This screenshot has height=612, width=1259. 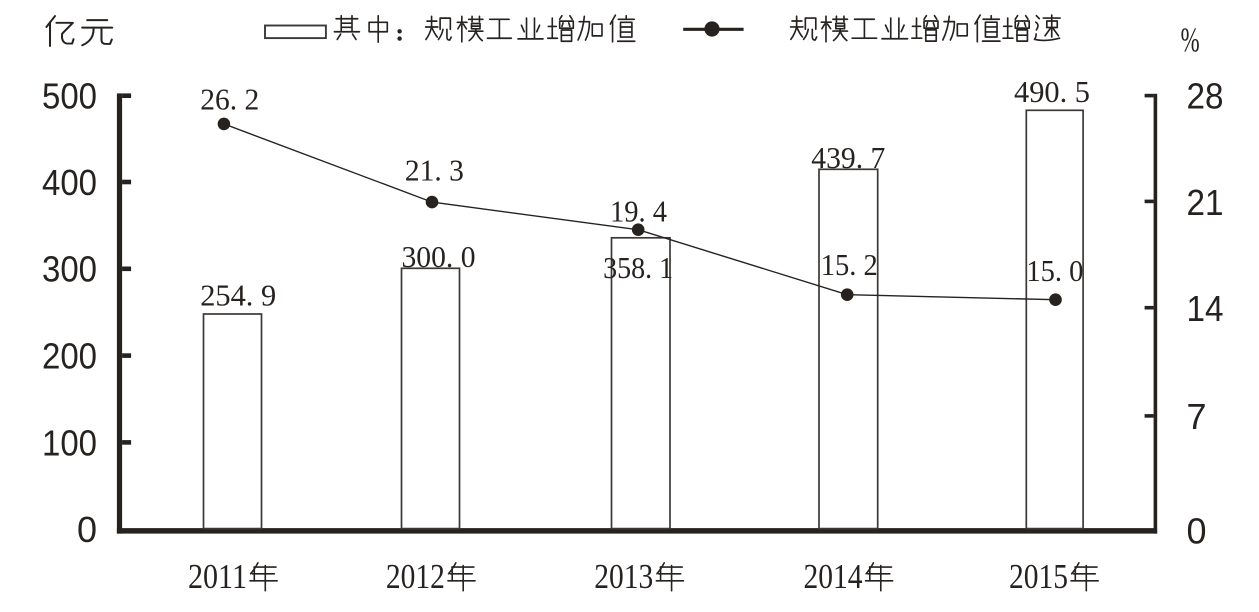 What do you see at coordinates (69, 355) in the screenshot?
I see `svg-text: 200` at bounding box center [69, 355].